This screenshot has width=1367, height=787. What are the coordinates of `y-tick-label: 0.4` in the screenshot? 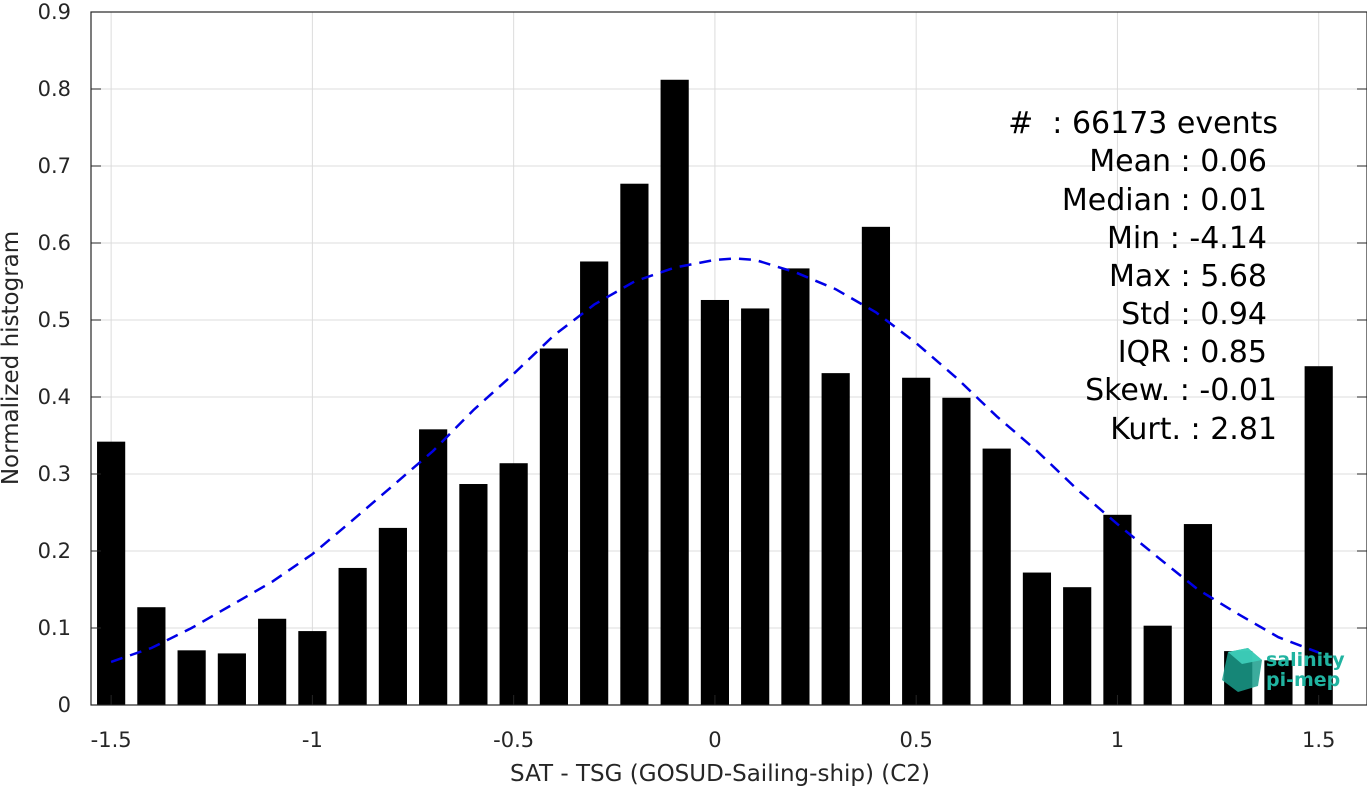 It's located at (54, 397).